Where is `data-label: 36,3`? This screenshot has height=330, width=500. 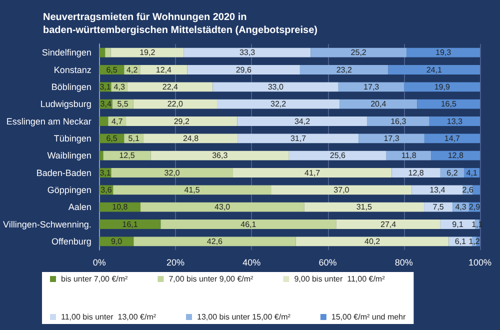 data-label: 36,3 is located at coordinates (220, 155).